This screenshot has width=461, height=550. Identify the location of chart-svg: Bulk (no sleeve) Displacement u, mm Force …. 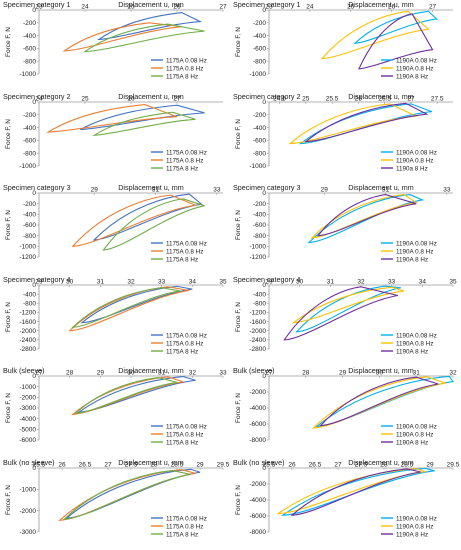
(346, 498).